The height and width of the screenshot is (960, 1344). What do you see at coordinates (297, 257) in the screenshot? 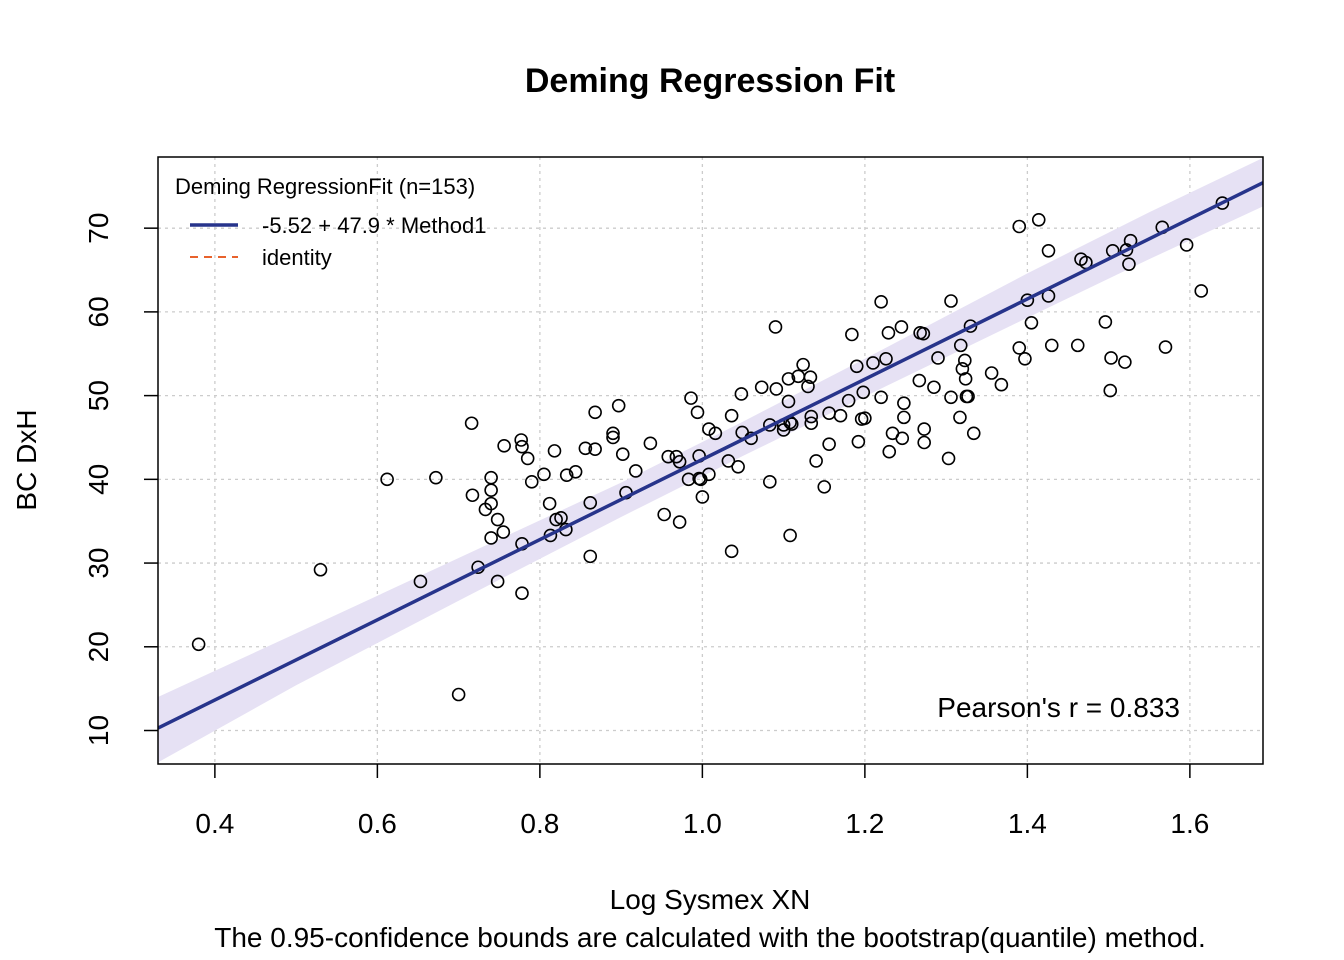
I see `legend-identity-label: identity` at bounding box center [297, 257].